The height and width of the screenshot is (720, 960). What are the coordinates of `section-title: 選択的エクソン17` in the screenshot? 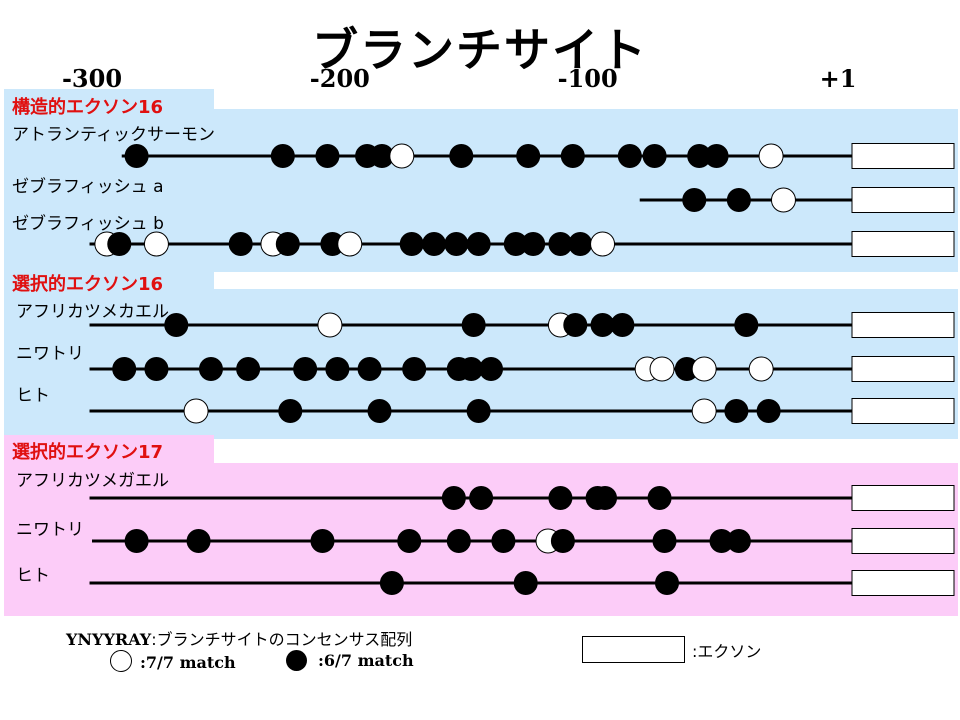 It's located at (88, 452).